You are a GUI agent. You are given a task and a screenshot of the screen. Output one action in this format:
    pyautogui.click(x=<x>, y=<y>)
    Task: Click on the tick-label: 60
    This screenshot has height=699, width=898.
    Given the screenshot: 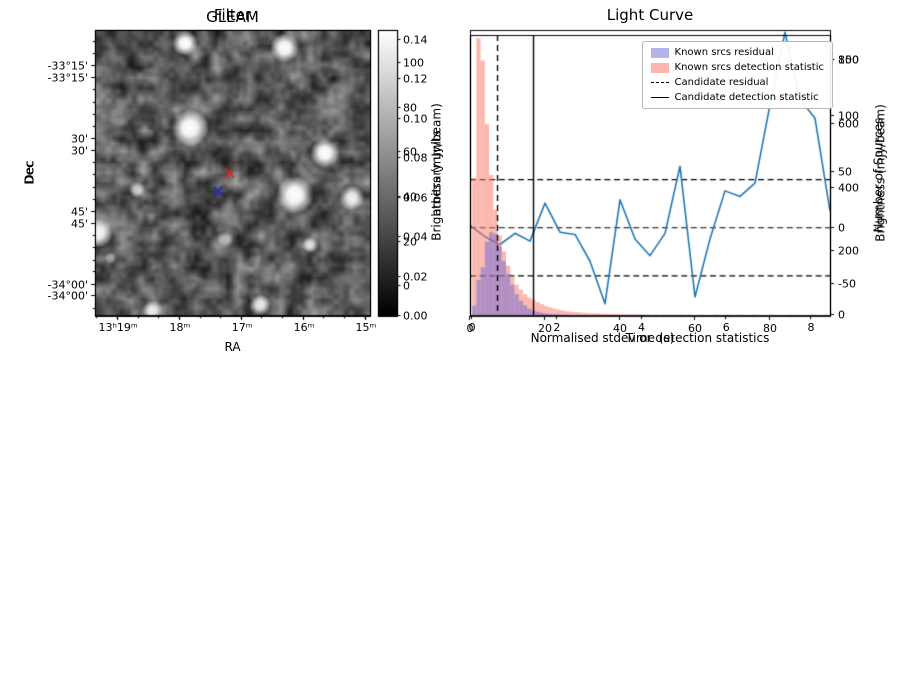 What is the action you would take?
    pyautogui.click(x=410, y=152)
    